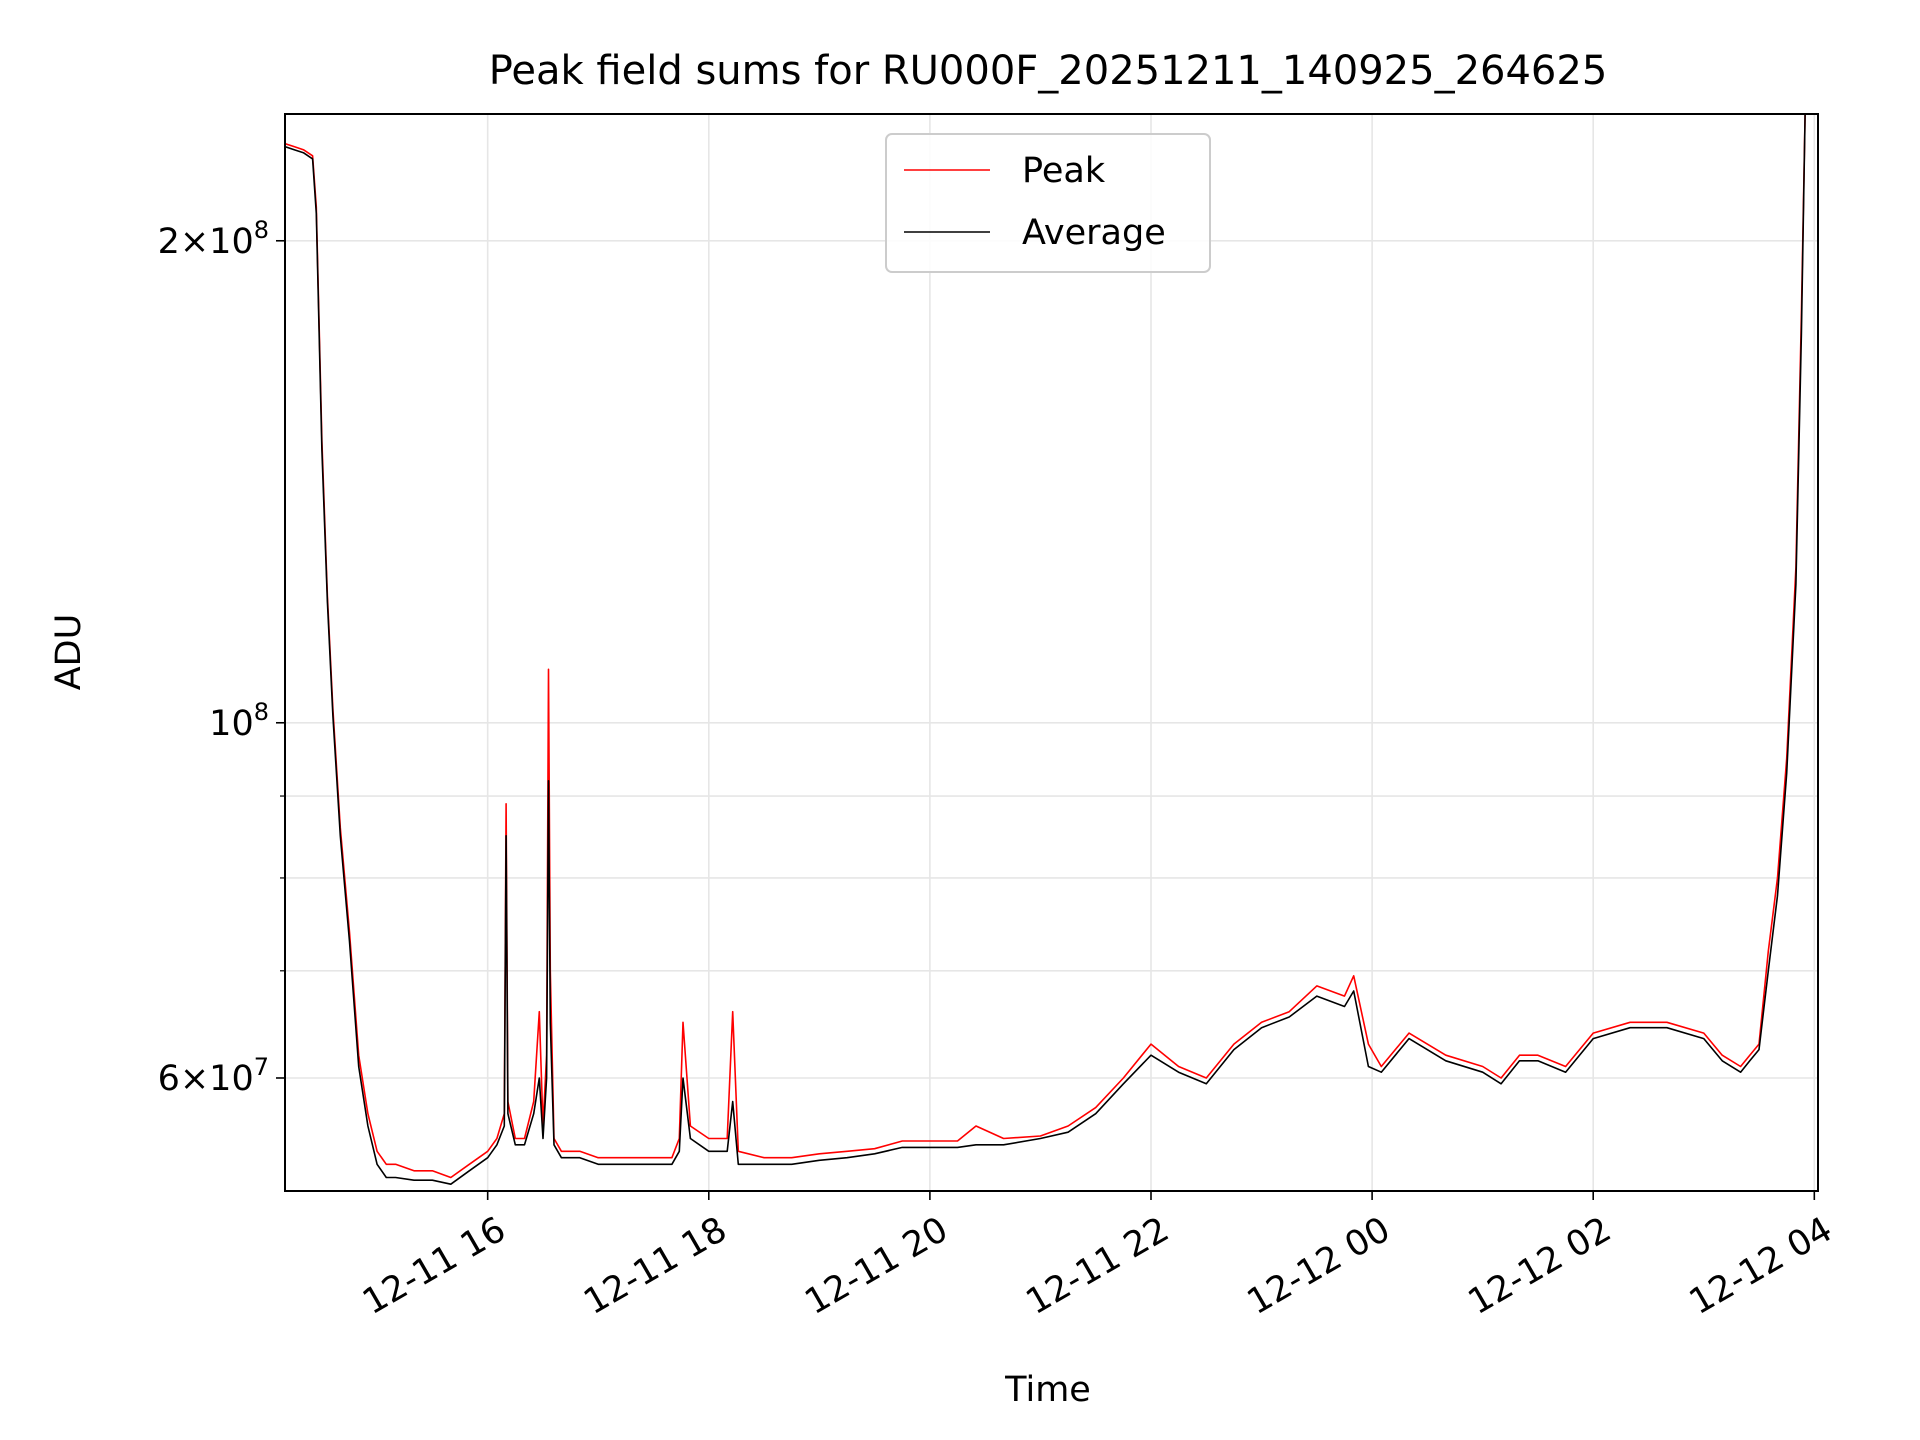 The image size is (1920, 1440). What do you see at coordinates (1047, 1390) in the screenshot?
I see `x-axis-label: Time` at bounding box center [1047, 1390].